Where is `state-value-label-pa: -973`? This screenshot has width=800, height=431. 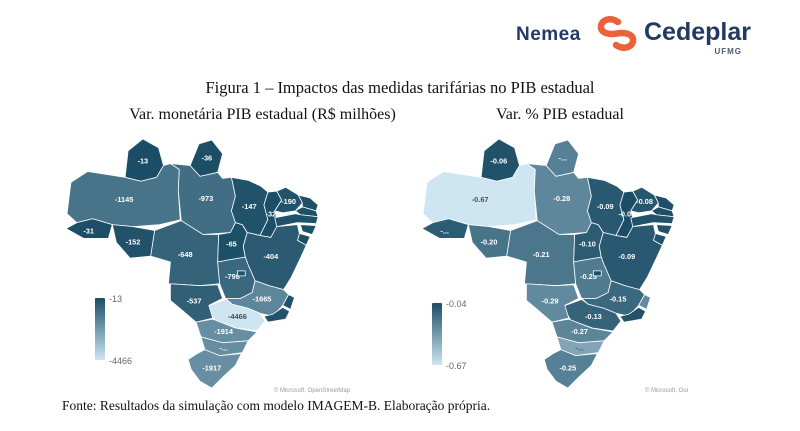 state-value-label-pa: -973 is located at coordinates (205, 198).